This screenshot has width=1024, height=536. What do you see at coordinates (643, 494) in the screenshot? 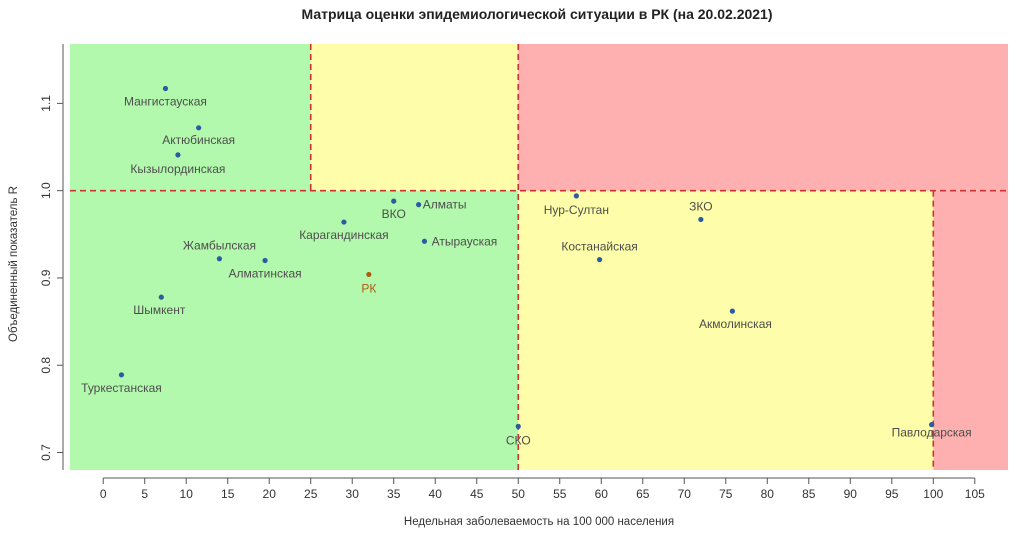
I see `x-tick-label: 65` at bounding box center [643, 494].